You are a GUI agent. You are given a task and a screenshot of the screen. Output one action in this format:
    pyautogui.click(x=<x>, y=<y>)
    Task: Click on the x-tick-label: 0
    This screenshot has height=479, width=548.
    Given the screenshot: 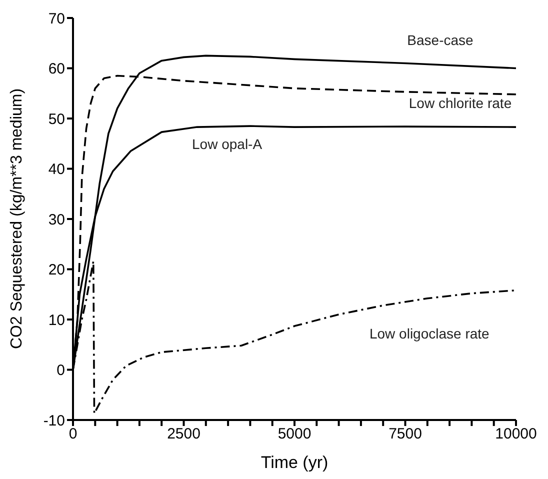 What is the action you would take?
    pyautogui.click(x=73, y=434)
    